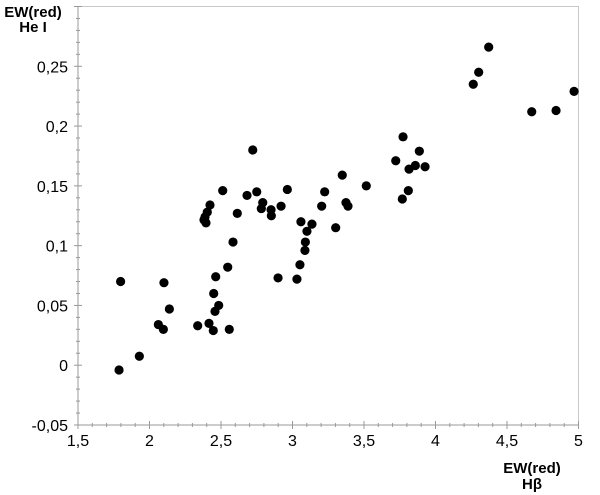 The image size is (600, 495). Describe the element at coordinates (52, 306) in the screenshot. I see `y-tick-label: 0,05` at that location.